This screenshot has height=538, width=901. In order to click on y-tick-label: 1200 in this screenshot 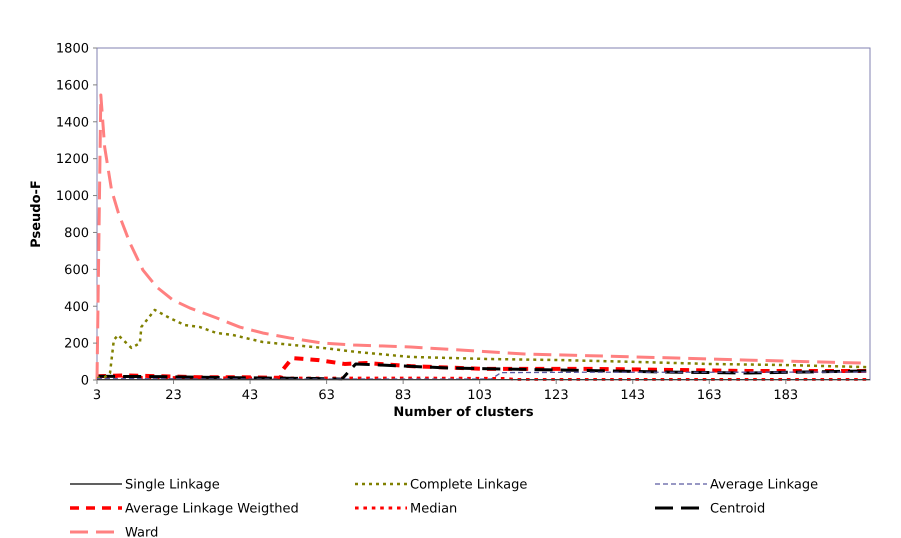, I will do `click(72, 160)`.